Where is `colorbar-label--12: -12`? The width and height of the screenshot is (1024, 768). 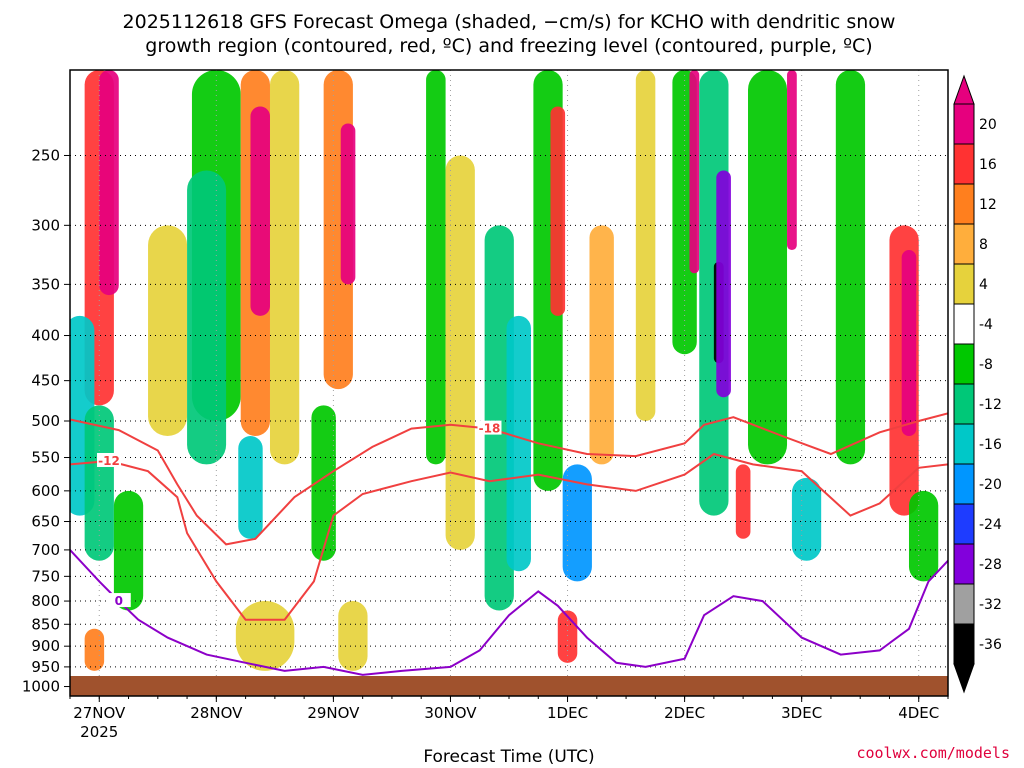
colorbar-label--12: -12 is located at coordinates (990, 405).